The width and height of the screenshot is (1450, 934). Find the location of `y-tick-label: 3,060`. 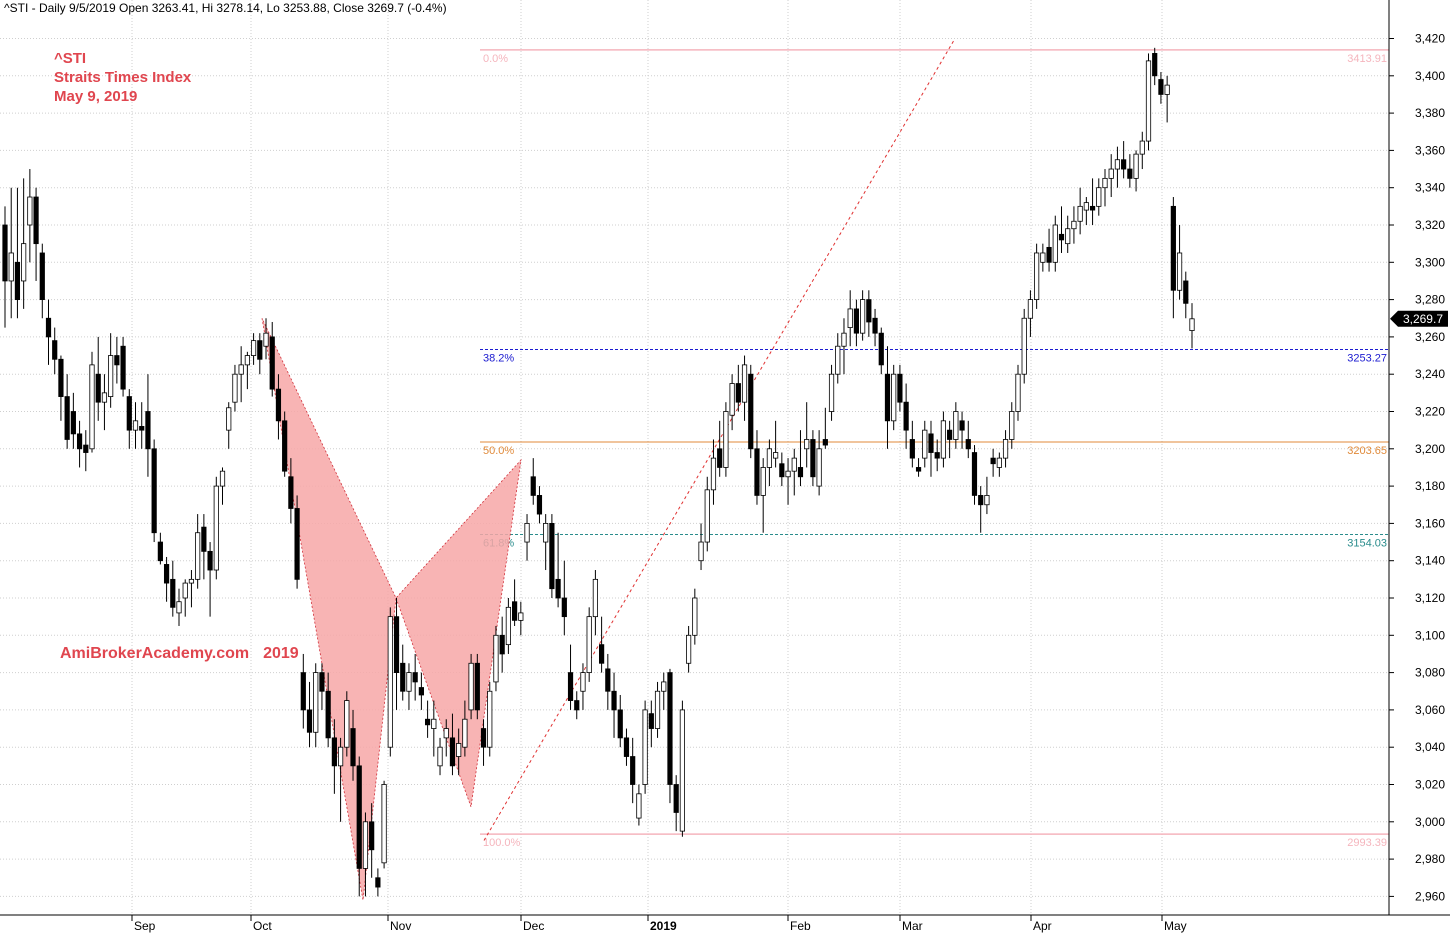

y-tick-label: 3,060 is located at coordinates (1430, 710).